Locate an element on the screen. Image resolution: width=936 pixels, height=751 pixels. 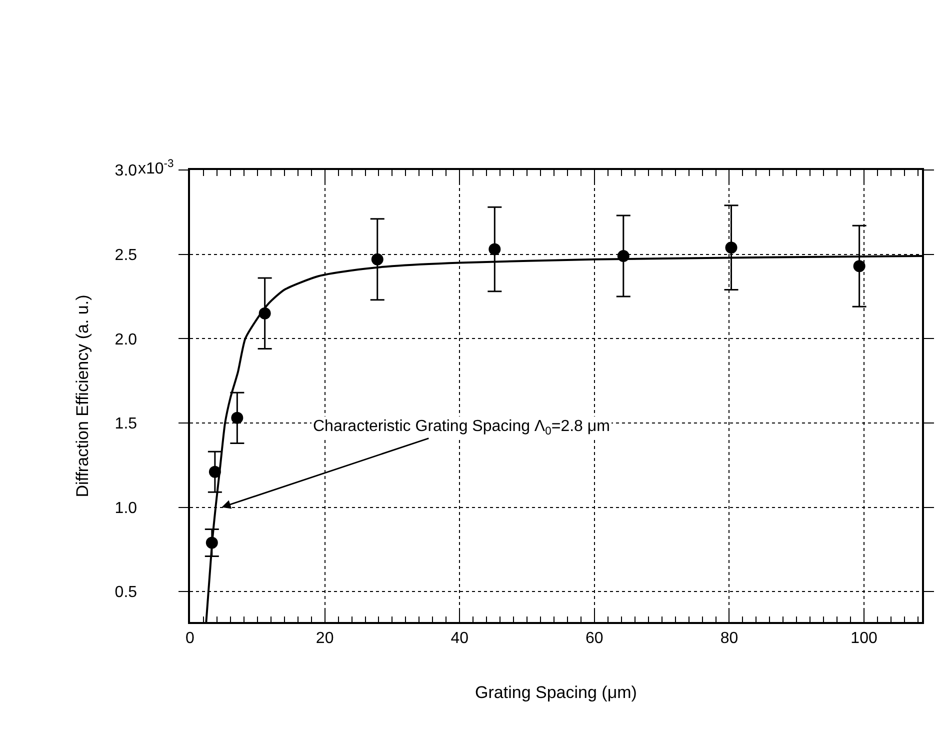
y-tick-label: 1.0 is located at coordinates (126, 508).